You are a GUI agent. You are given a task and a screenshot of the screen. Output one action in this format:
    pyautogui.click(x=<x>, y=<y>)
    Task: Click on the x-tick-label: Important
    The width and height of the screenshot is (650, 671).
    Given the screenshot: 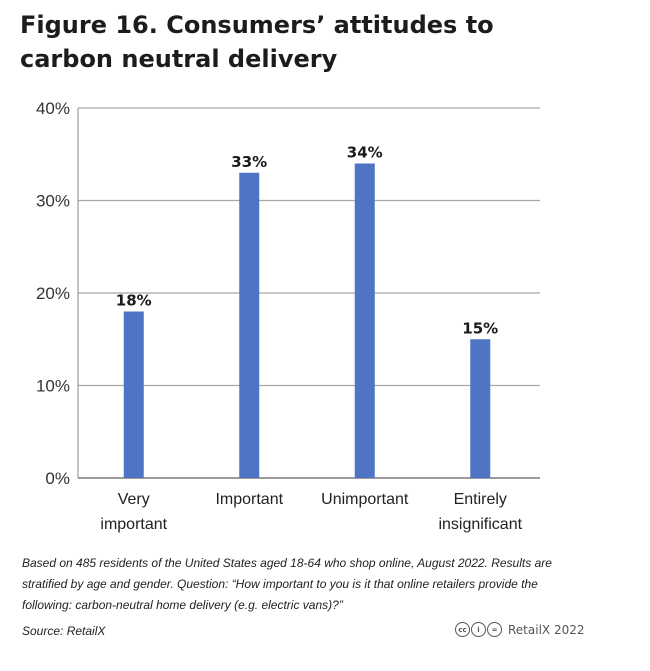 What is the action you would take?
    pyautogui.click(x=249, y=499)
    